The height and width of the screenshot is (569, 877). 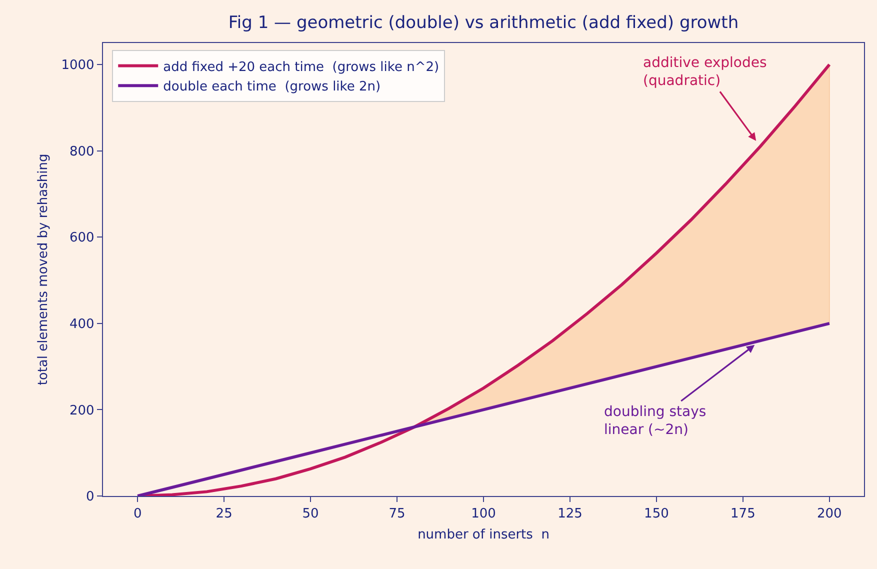 I want to click on x-tick-label: 125, so click(x=570, y=514).